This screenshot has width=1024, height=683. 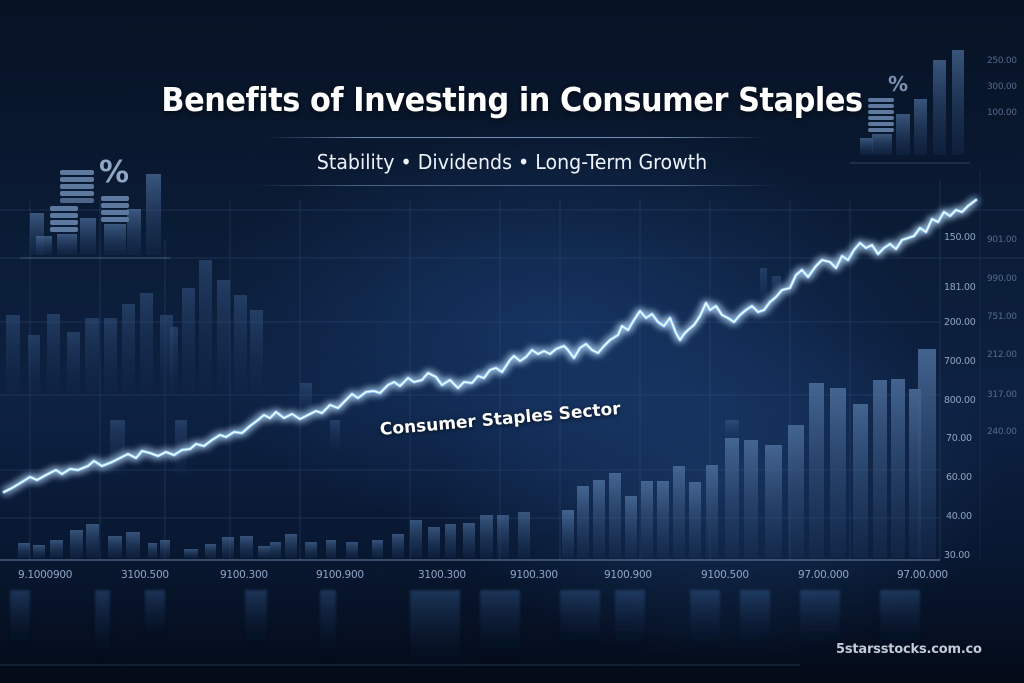 I want to click on y-tick-label: 60.00, so click(x=959, y=477).